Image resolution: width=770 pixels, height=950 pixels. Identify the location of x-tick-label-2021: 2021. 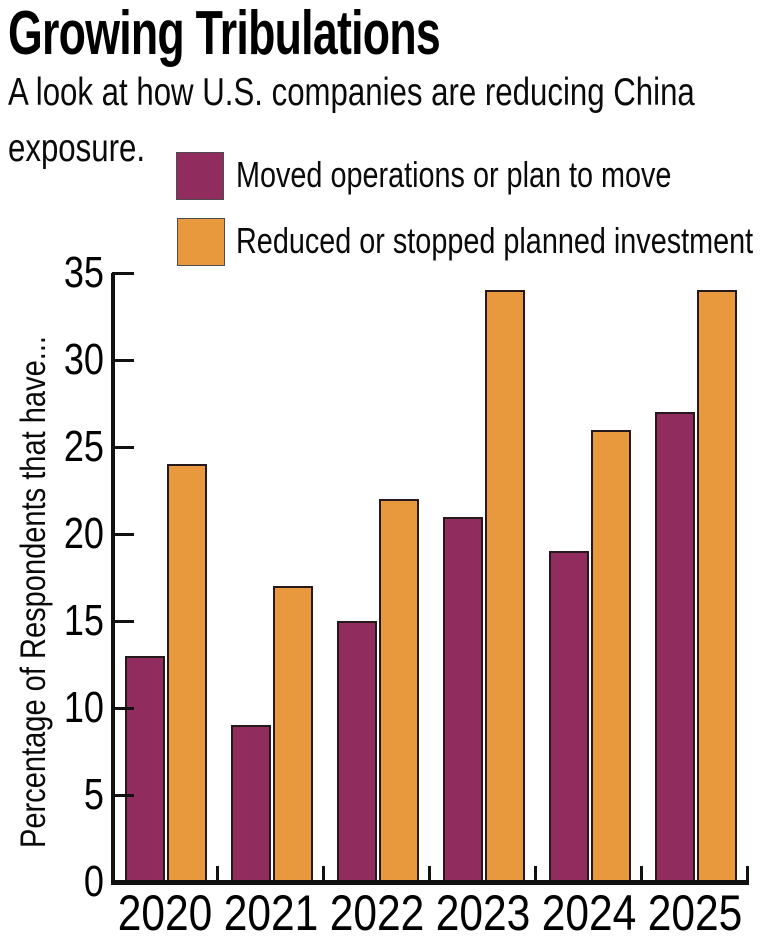
(271, 913).